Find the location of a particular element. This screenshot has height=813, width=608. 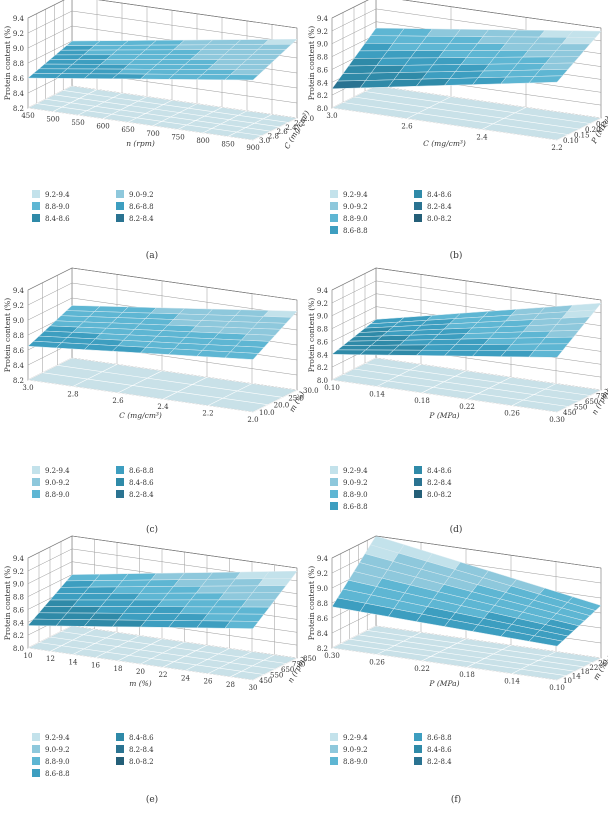

x-tick-label: 450 is located at coordinates (27, 116).